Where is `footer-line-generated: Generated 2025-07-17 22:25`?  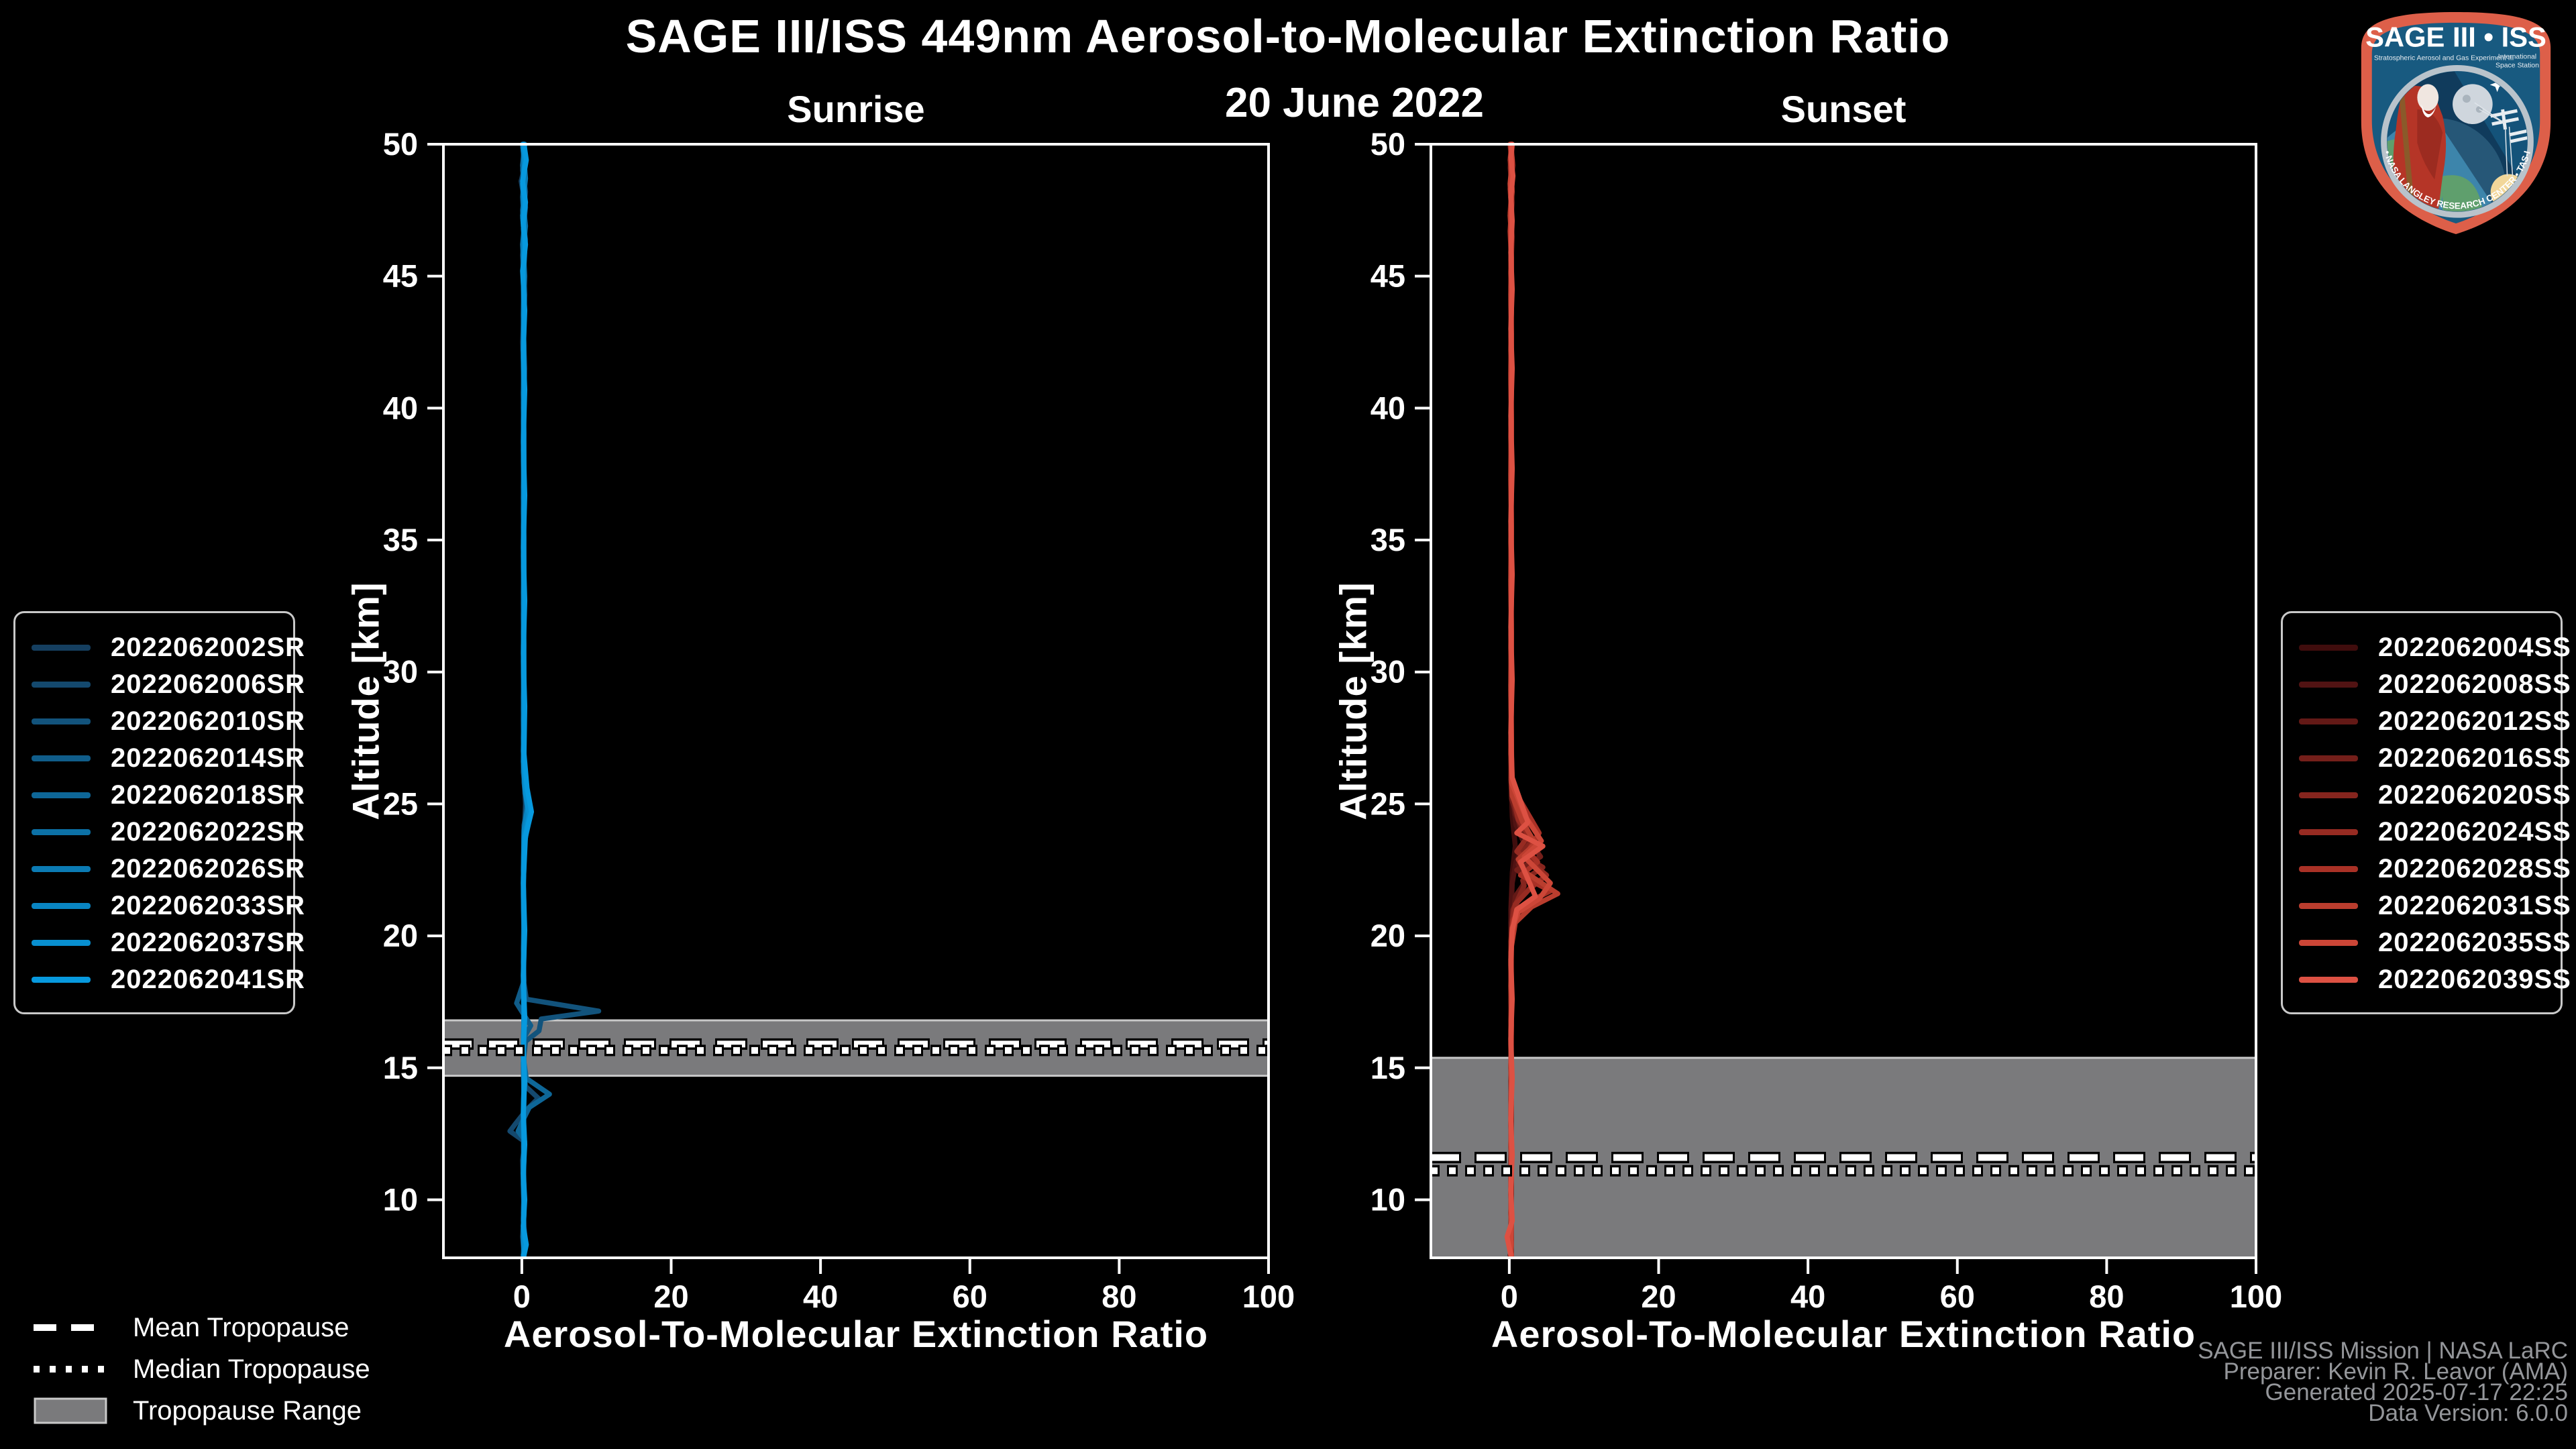
footer-line-generated: Generated 2025-07-17 22:25 is located at coordinates (2416, 1392).